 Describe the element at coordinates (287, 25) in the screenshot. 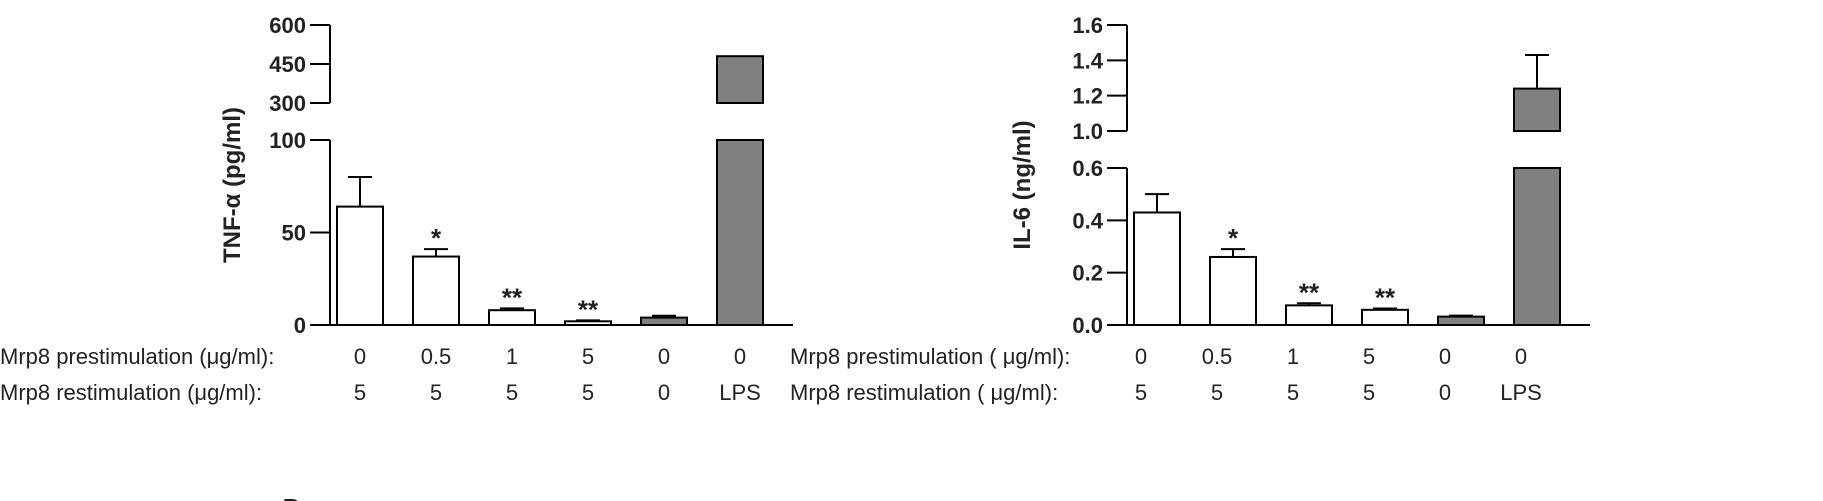

I see `y-tick-label: 600` at that location.